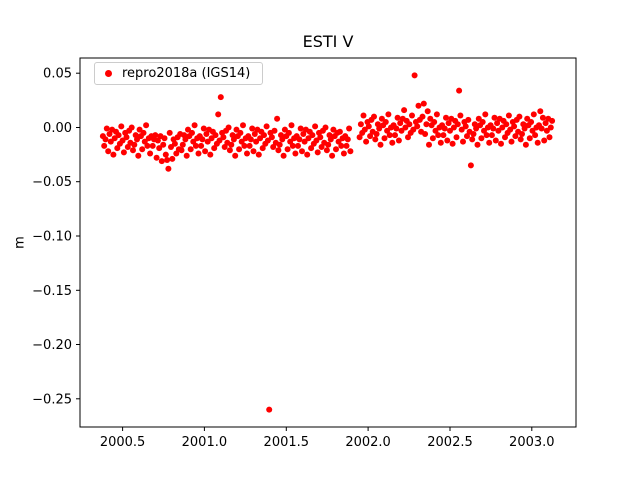  What do you see at coordinates (52, 237) in the screenshot?
I see `y-tick-label: −0.10` at bounding box center [52, 237].